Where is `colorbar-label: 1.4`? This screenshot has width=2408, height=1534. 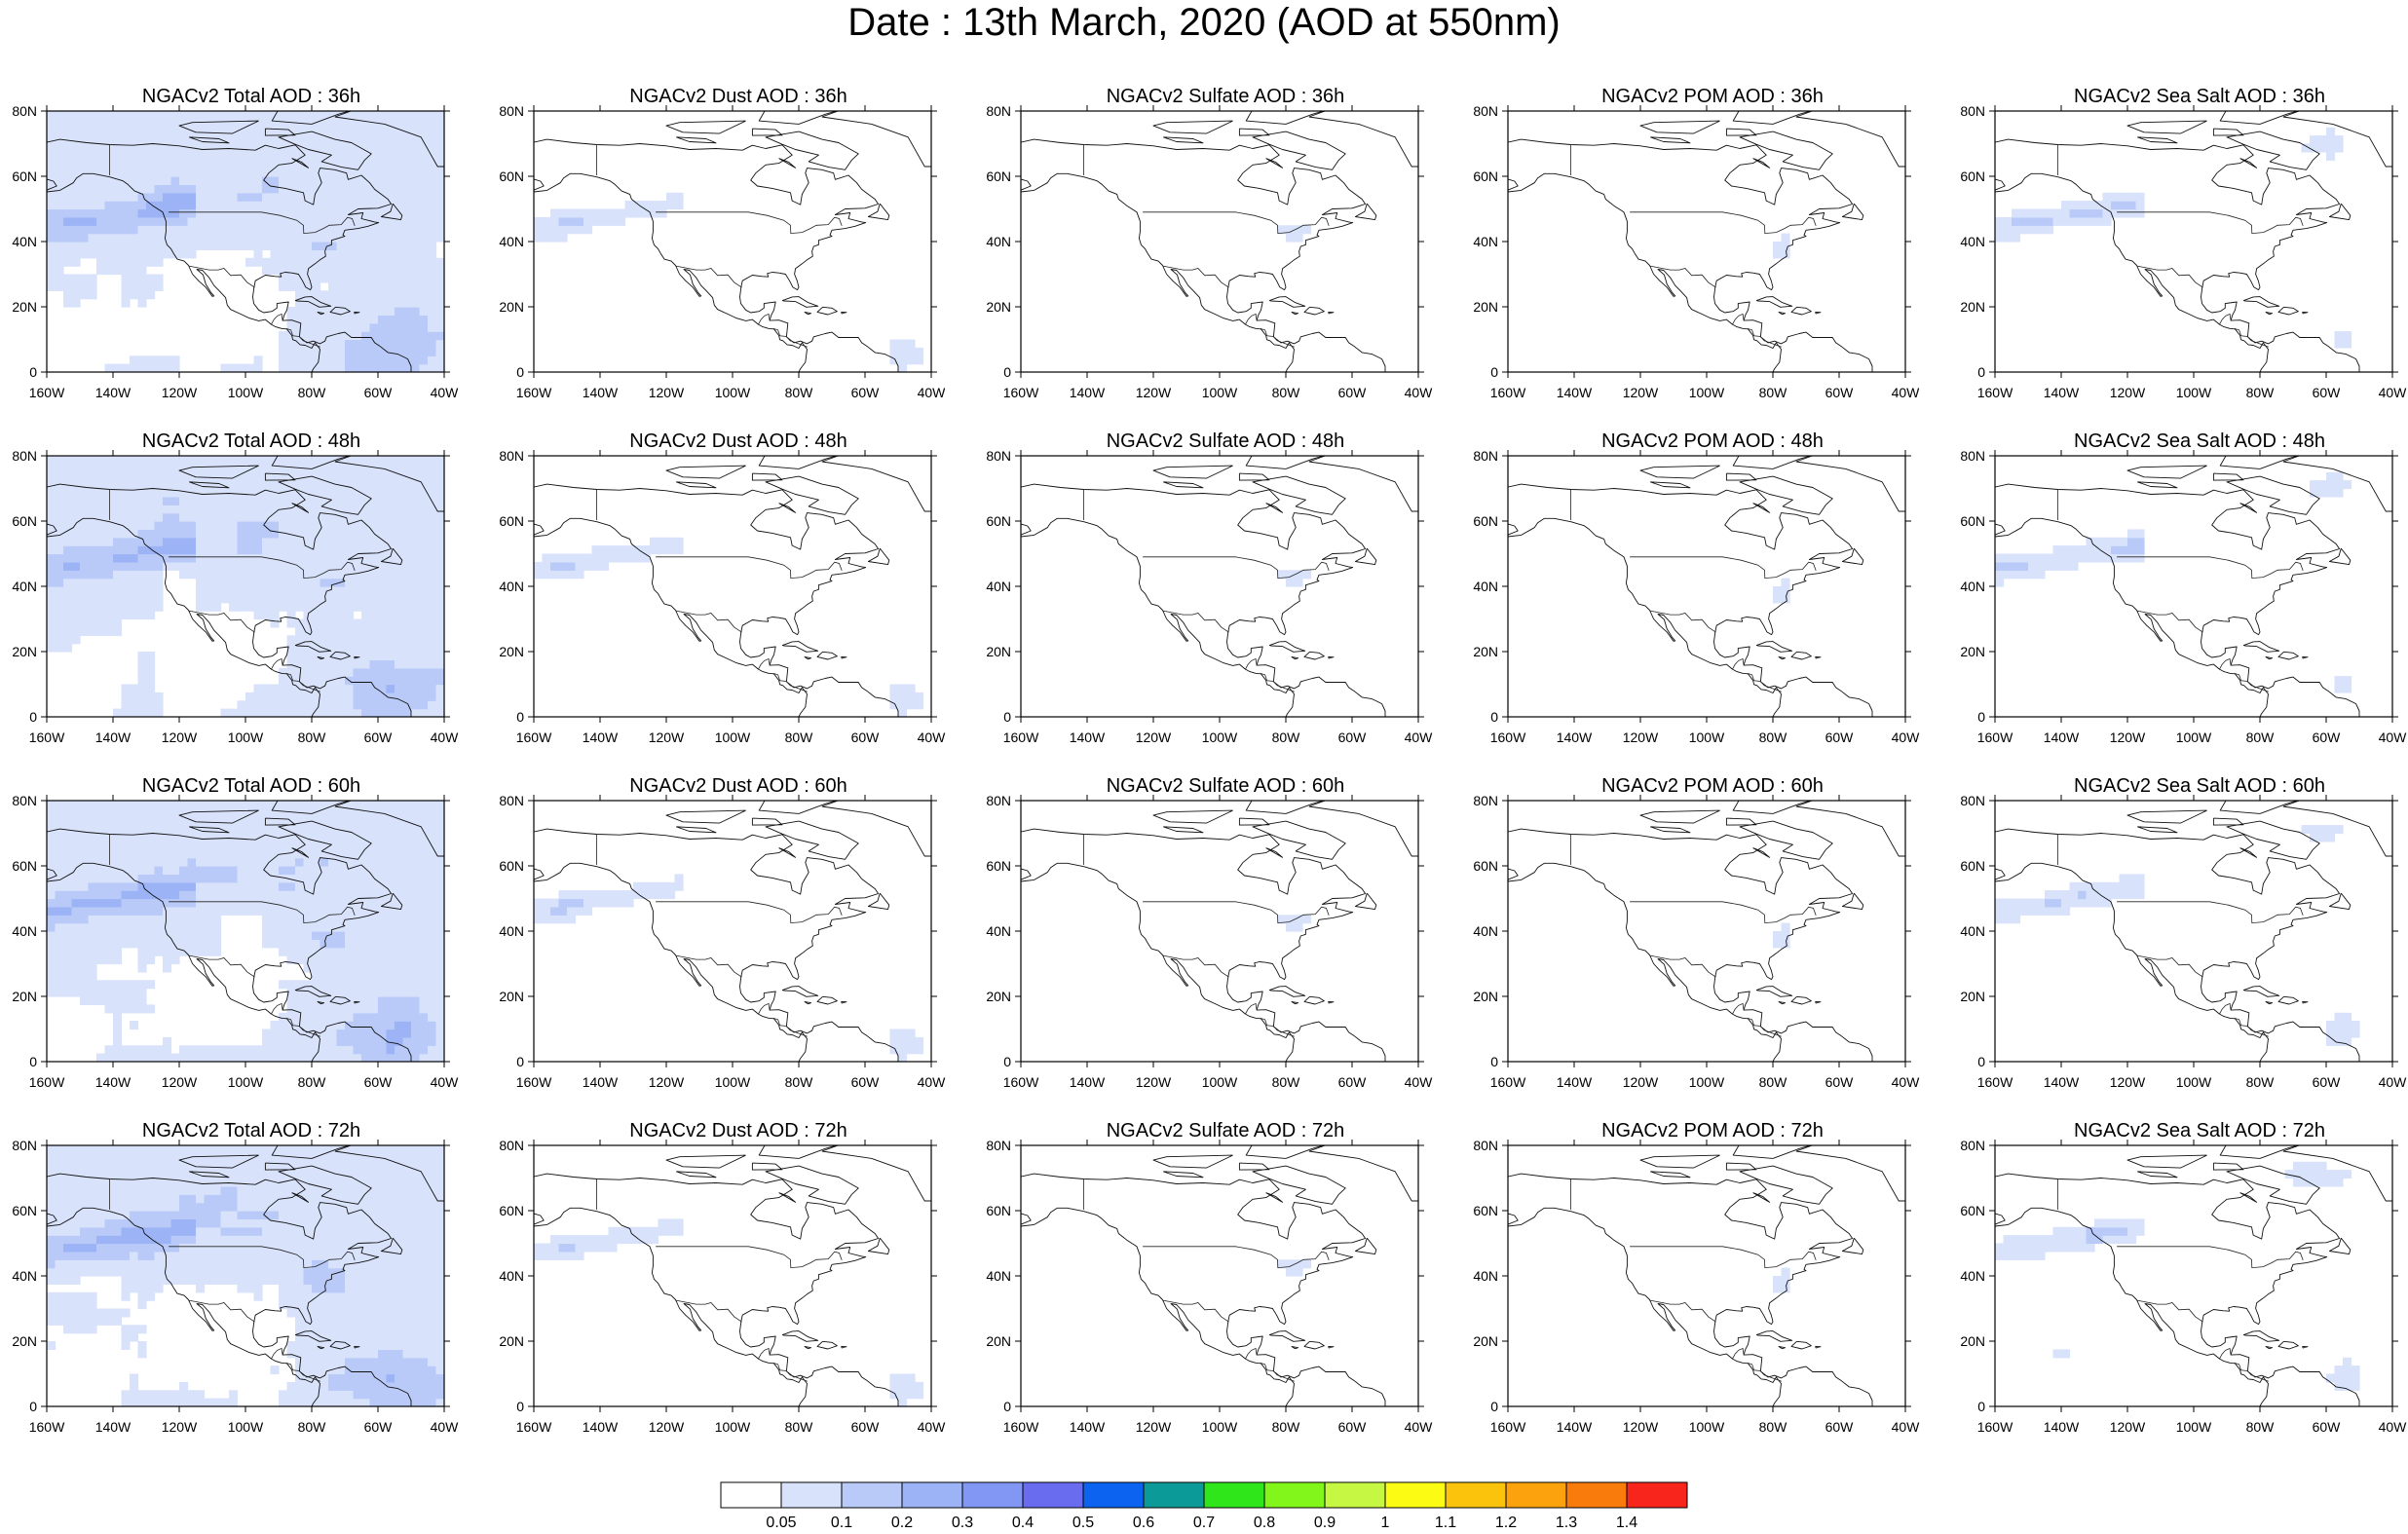 colorbar-label: 1.4 is located at coordinates (1626, 1523).